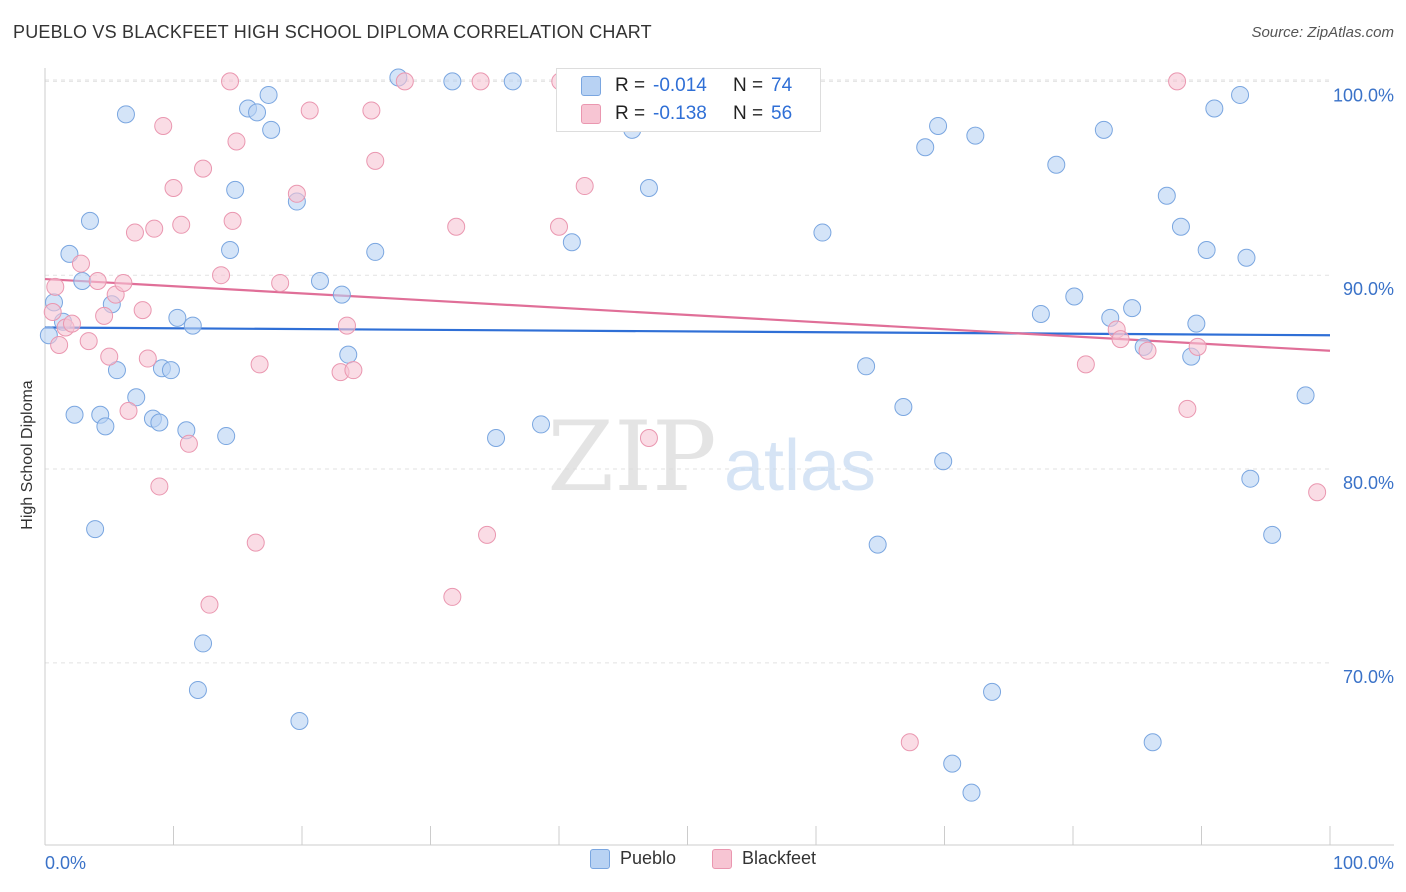 This screenshot has height=892, width=1406. I want to click on x-tick-labels: 0.0% 100.0%, so click(719, 863).